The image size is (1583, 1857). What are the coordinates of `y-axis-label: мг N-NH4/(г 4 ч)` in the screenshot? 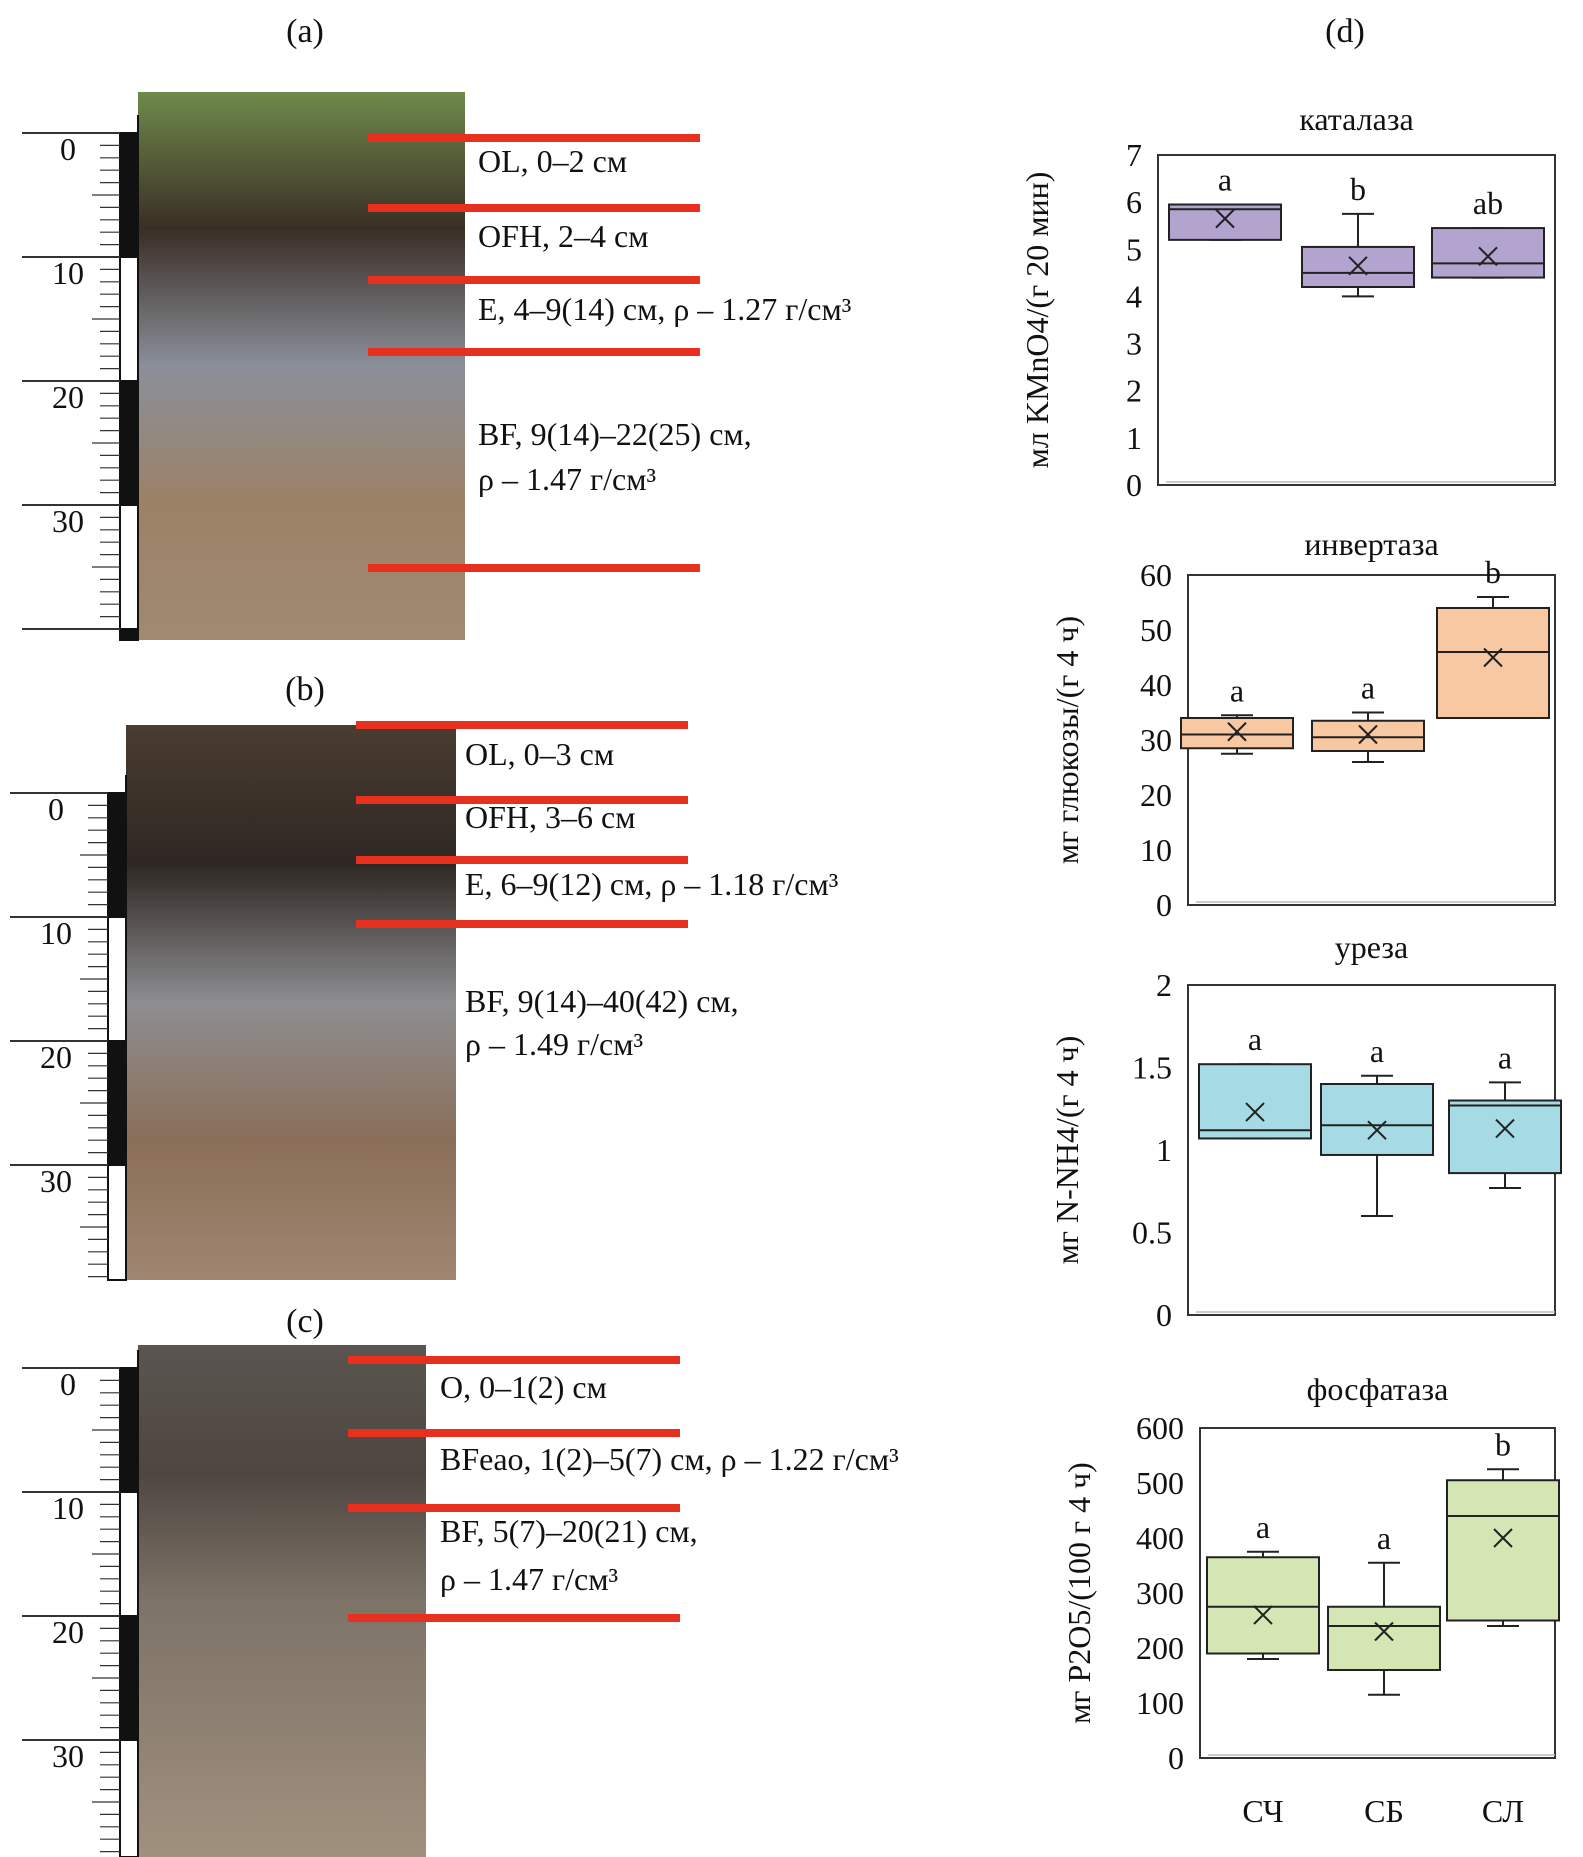 It's located at (1067, 1150).